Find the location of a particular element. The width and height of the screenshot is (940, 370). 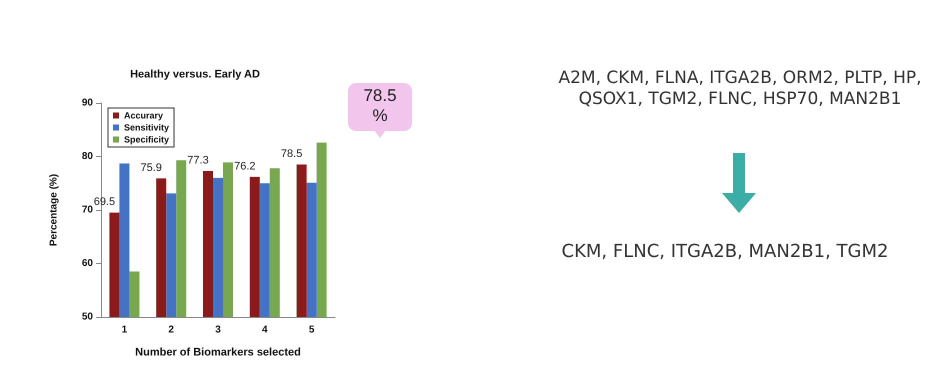

legend-label: Sensitivity is located at coordinates (147, 127).